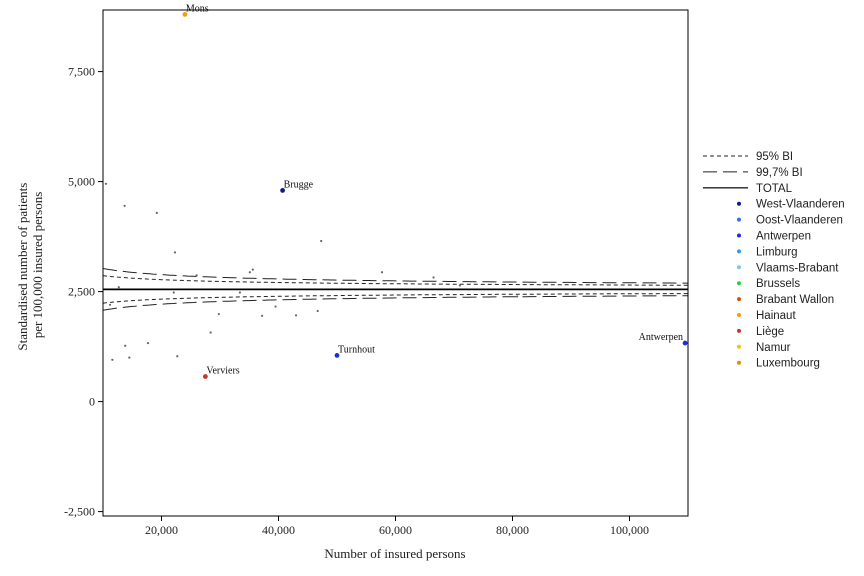 Image resolution: width=864 pixels, height=576 pixels. What do you see at coordinates (779, 173) in the screenshot?
I see `legend-line-label-1: 99,7% BI` at bounding box center [779, 173].